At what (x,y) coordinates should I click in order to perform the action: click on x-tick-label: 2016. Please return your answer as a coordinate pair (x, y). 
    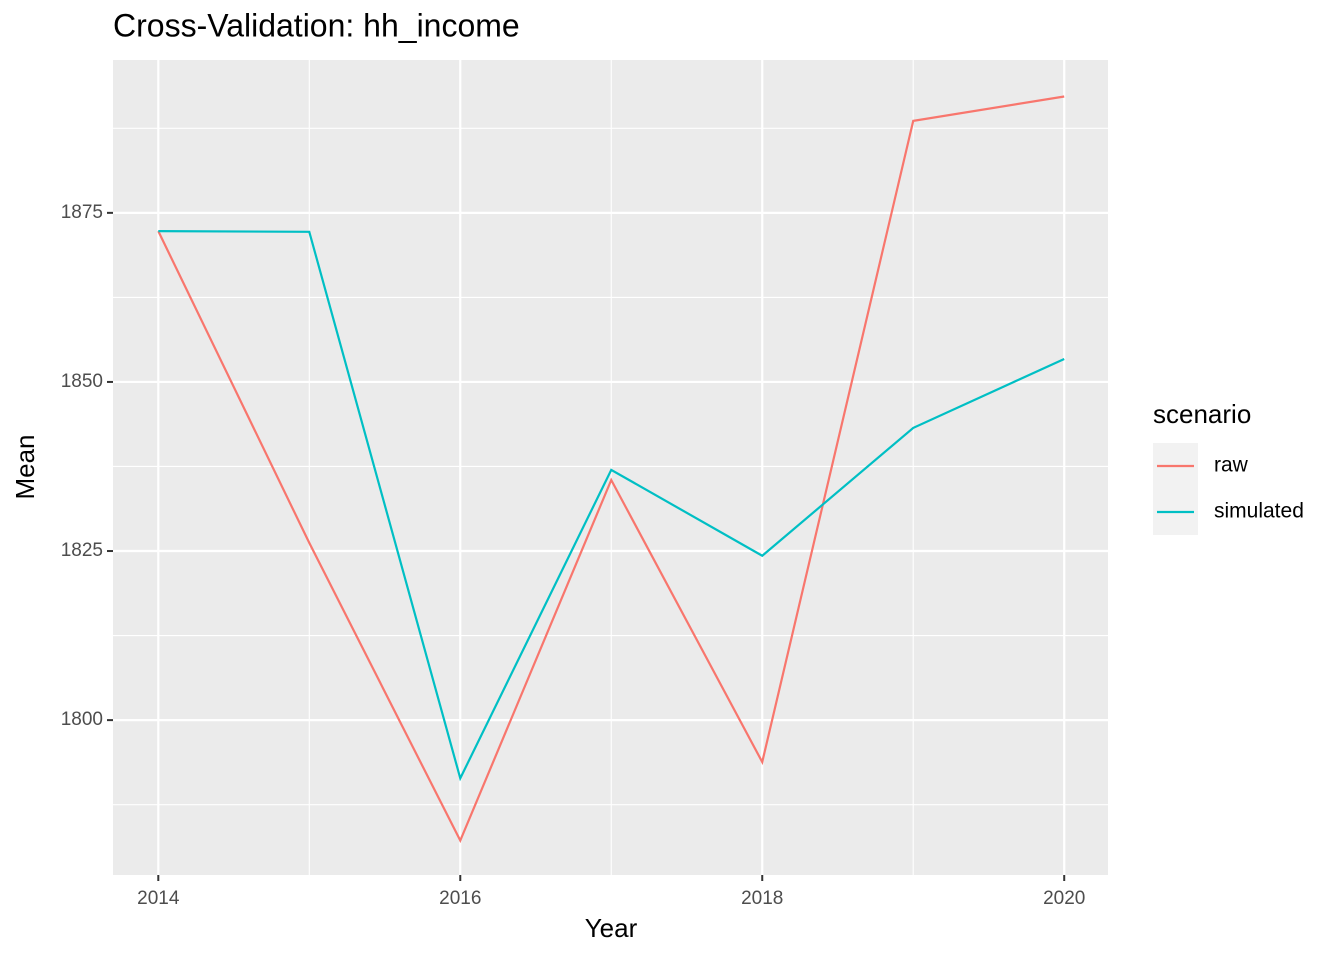
    Looking at the image, I should click on (460, 898).